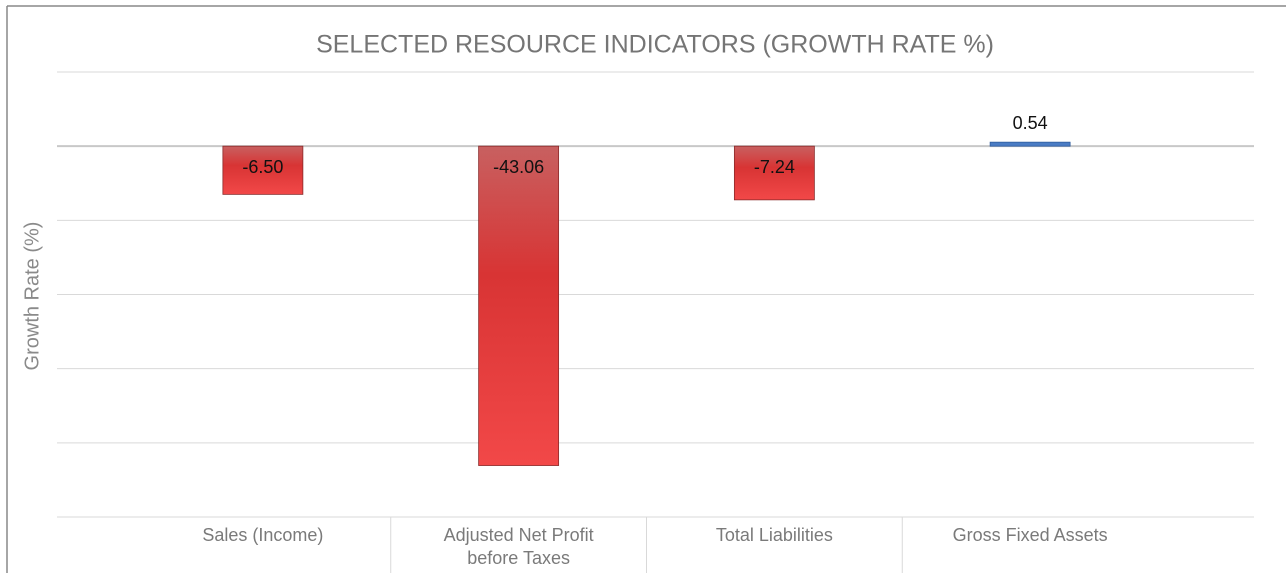  I want to click on data-label: -6.50, so click(262, 167).